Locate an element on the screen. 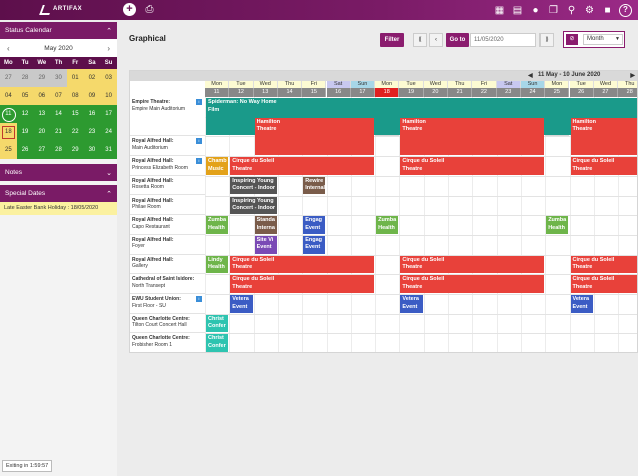 Image resolution: width=638 pixels, height=476 pixels. plus-icon: + is located at coordinates (129, 9).